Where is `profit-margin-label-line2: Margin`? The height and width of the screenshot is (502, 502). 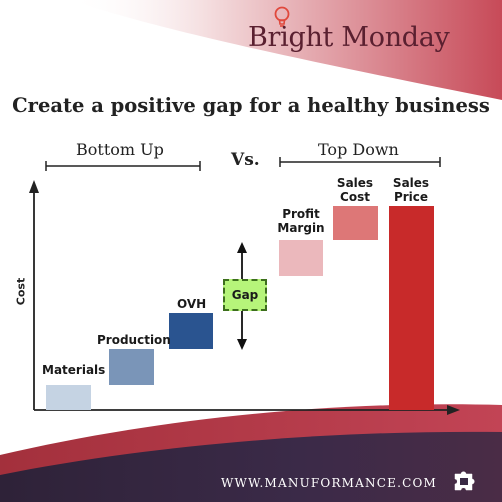
profit-margin-label-line2: Margin is located at coordinates (301, 228).